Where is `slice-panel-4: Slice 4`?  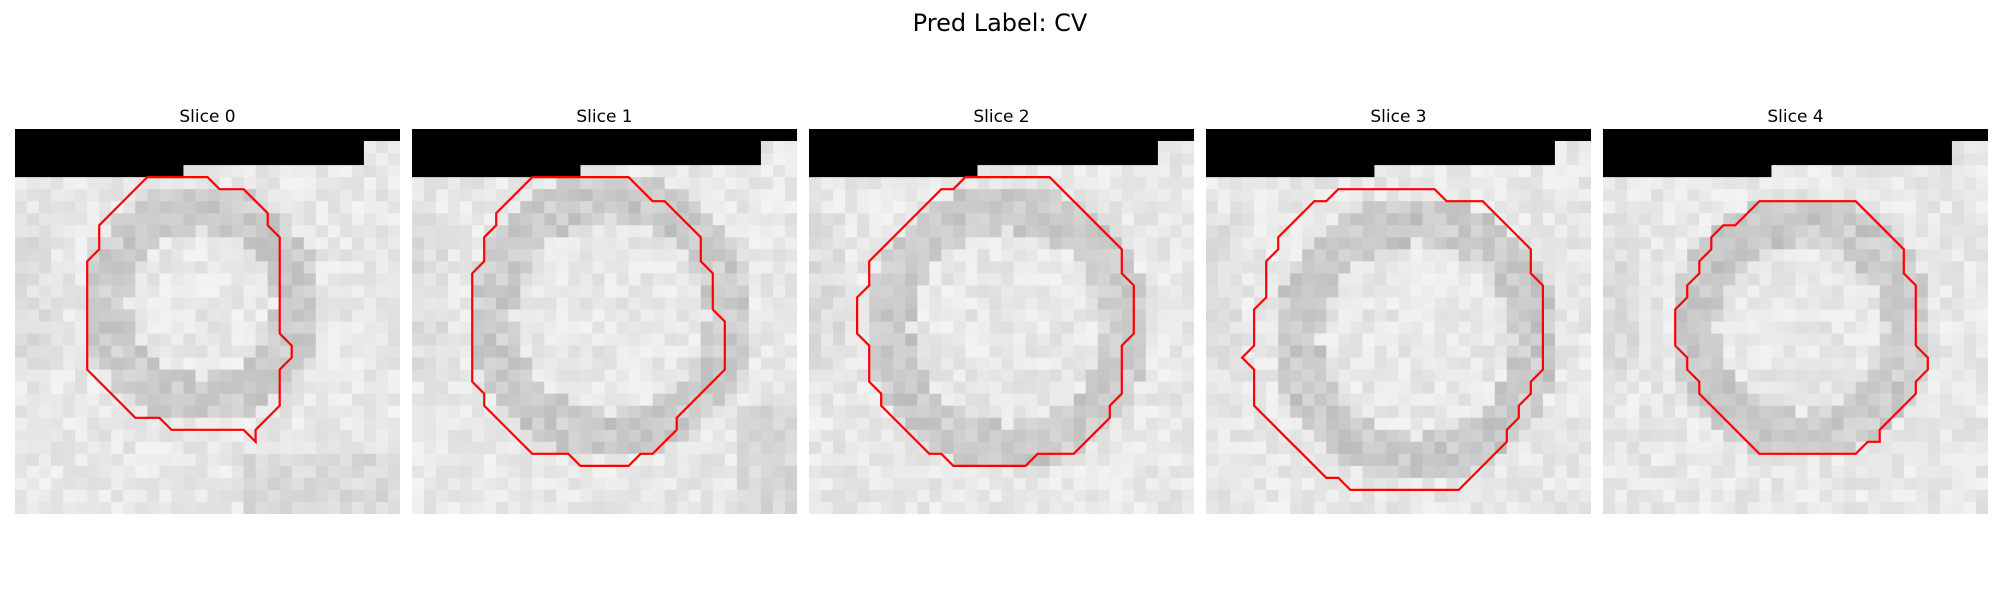
slice-panel-4: Slice 4 is located at coordinates (1795, 309).